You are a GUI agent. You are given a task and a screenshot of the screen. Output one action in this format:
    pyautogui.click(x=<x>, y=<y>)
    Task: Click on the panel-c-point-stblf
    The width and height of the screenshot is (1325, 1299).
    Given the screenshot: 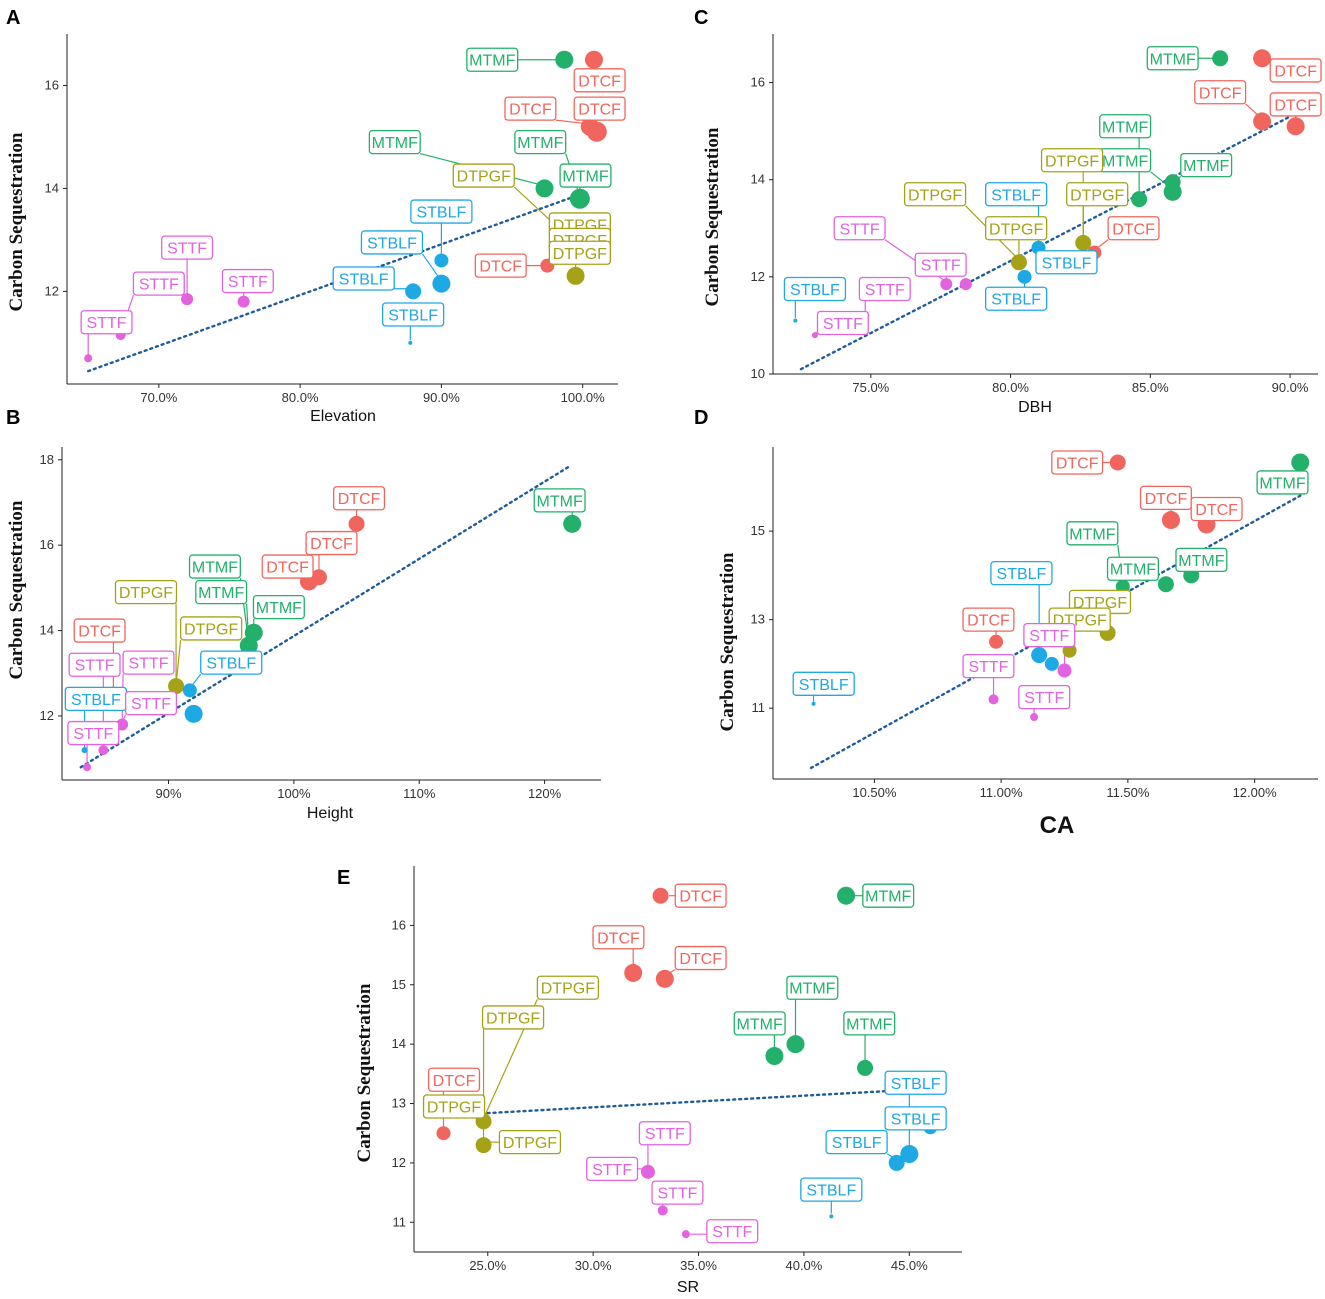 What is the action you would take?
    pyautogui.click(x=1024, y=276)
    